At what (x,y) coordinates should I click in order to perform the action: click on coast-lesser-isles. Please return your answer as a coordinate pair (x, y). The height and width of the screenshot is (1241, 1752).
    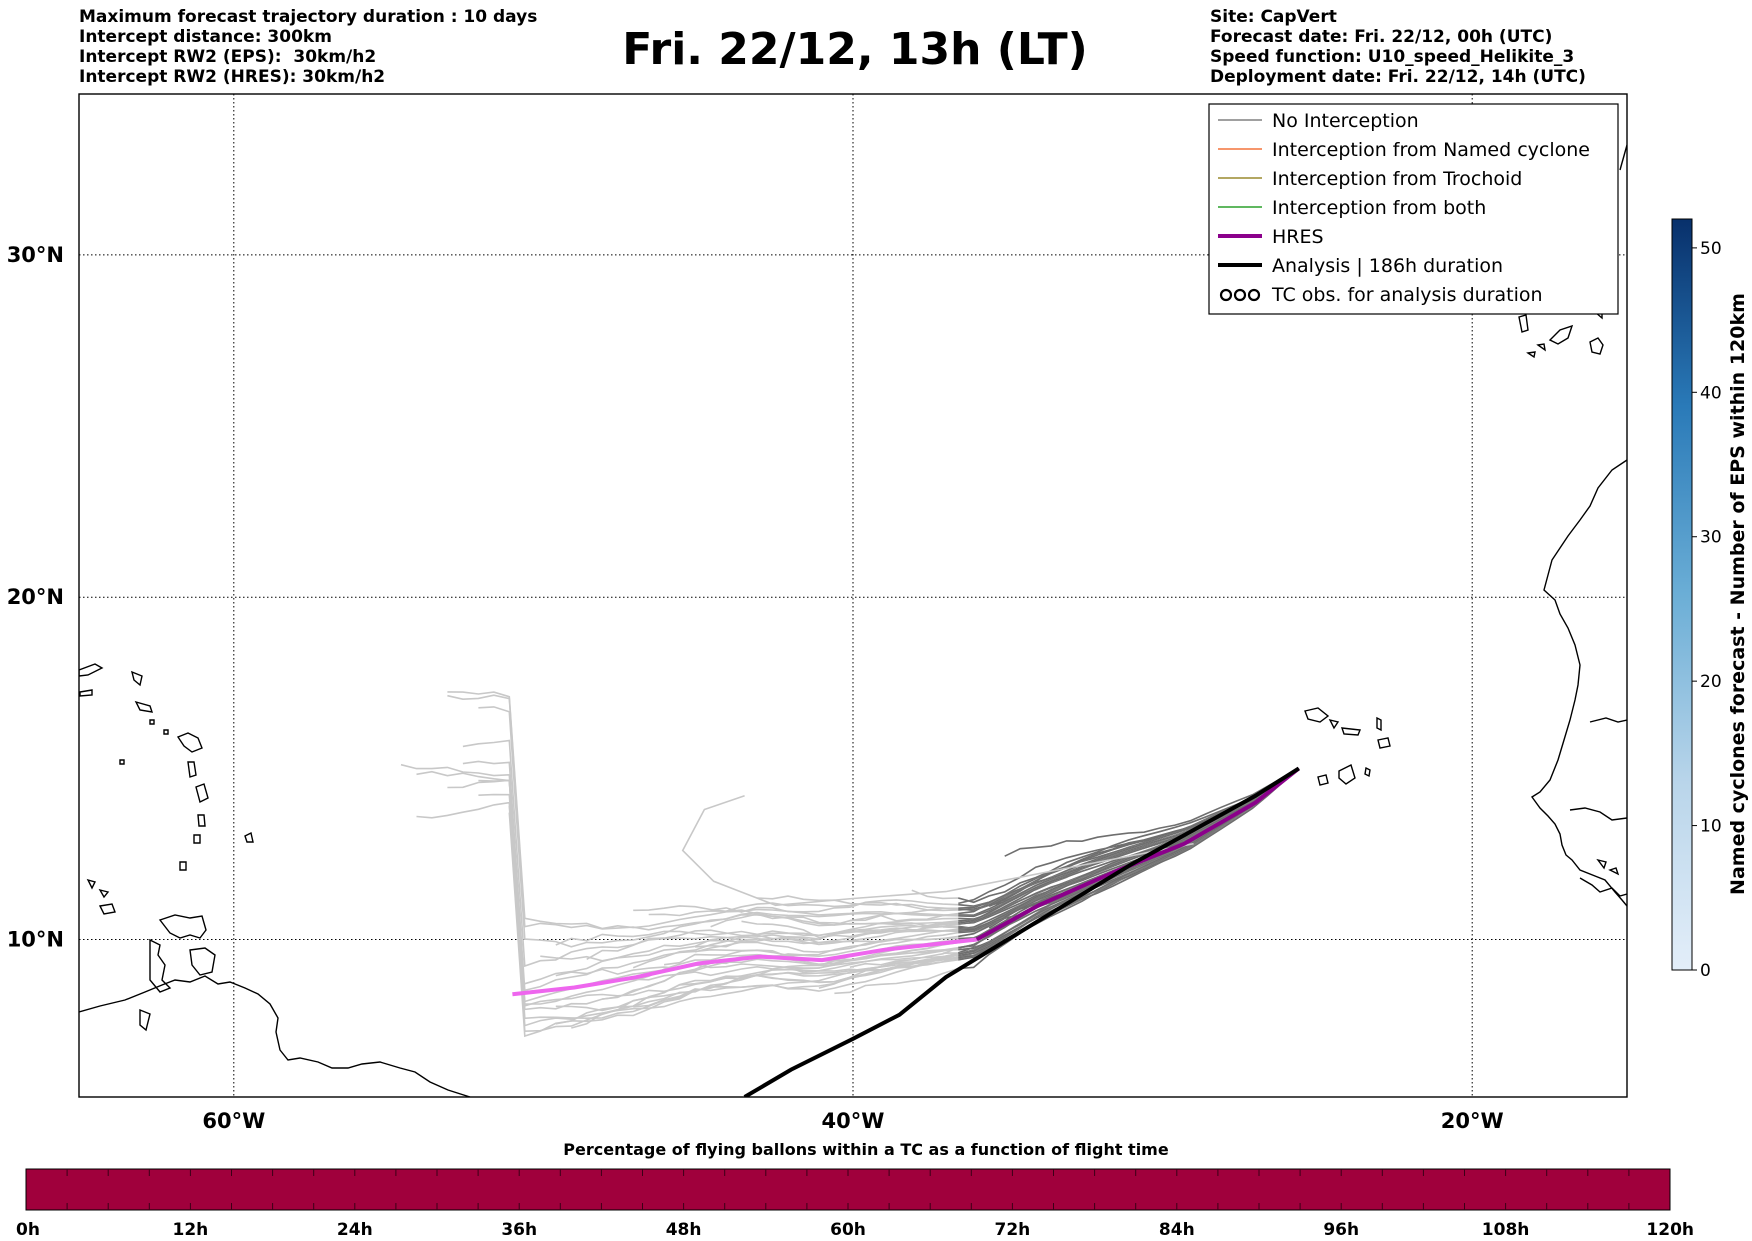
    Looking at the image, I should click on (98, 888).